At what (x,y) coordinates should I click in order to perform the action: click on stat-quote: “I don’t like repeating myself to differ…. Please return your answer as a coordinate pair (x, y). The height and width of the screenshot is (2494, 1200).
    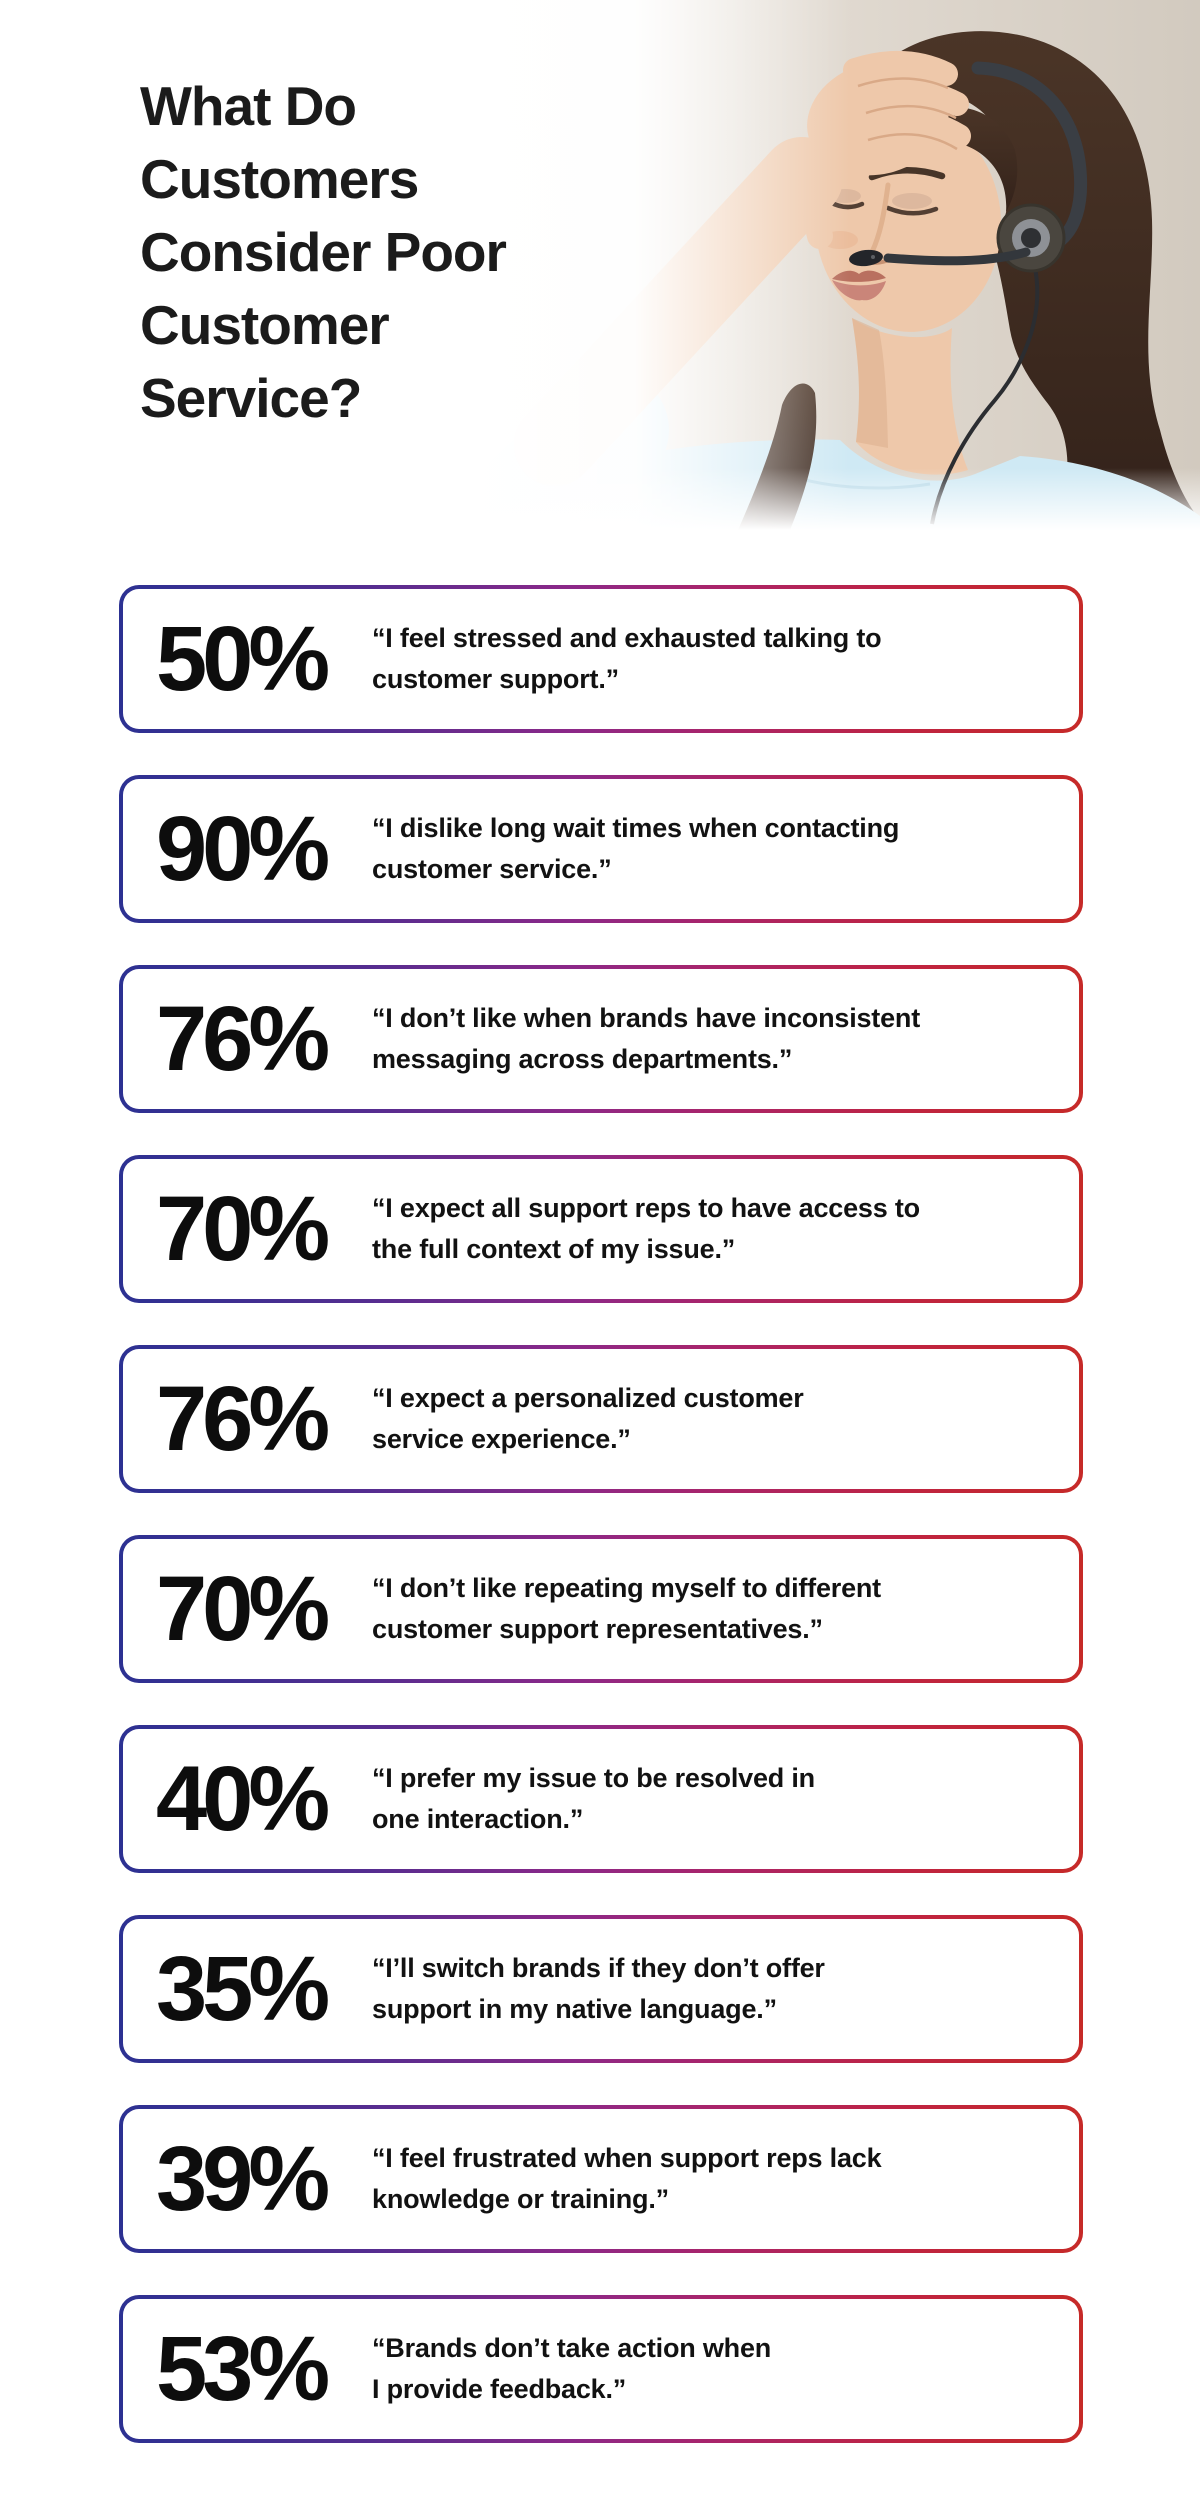
    Looking at the image, I should click on (725, 1609).